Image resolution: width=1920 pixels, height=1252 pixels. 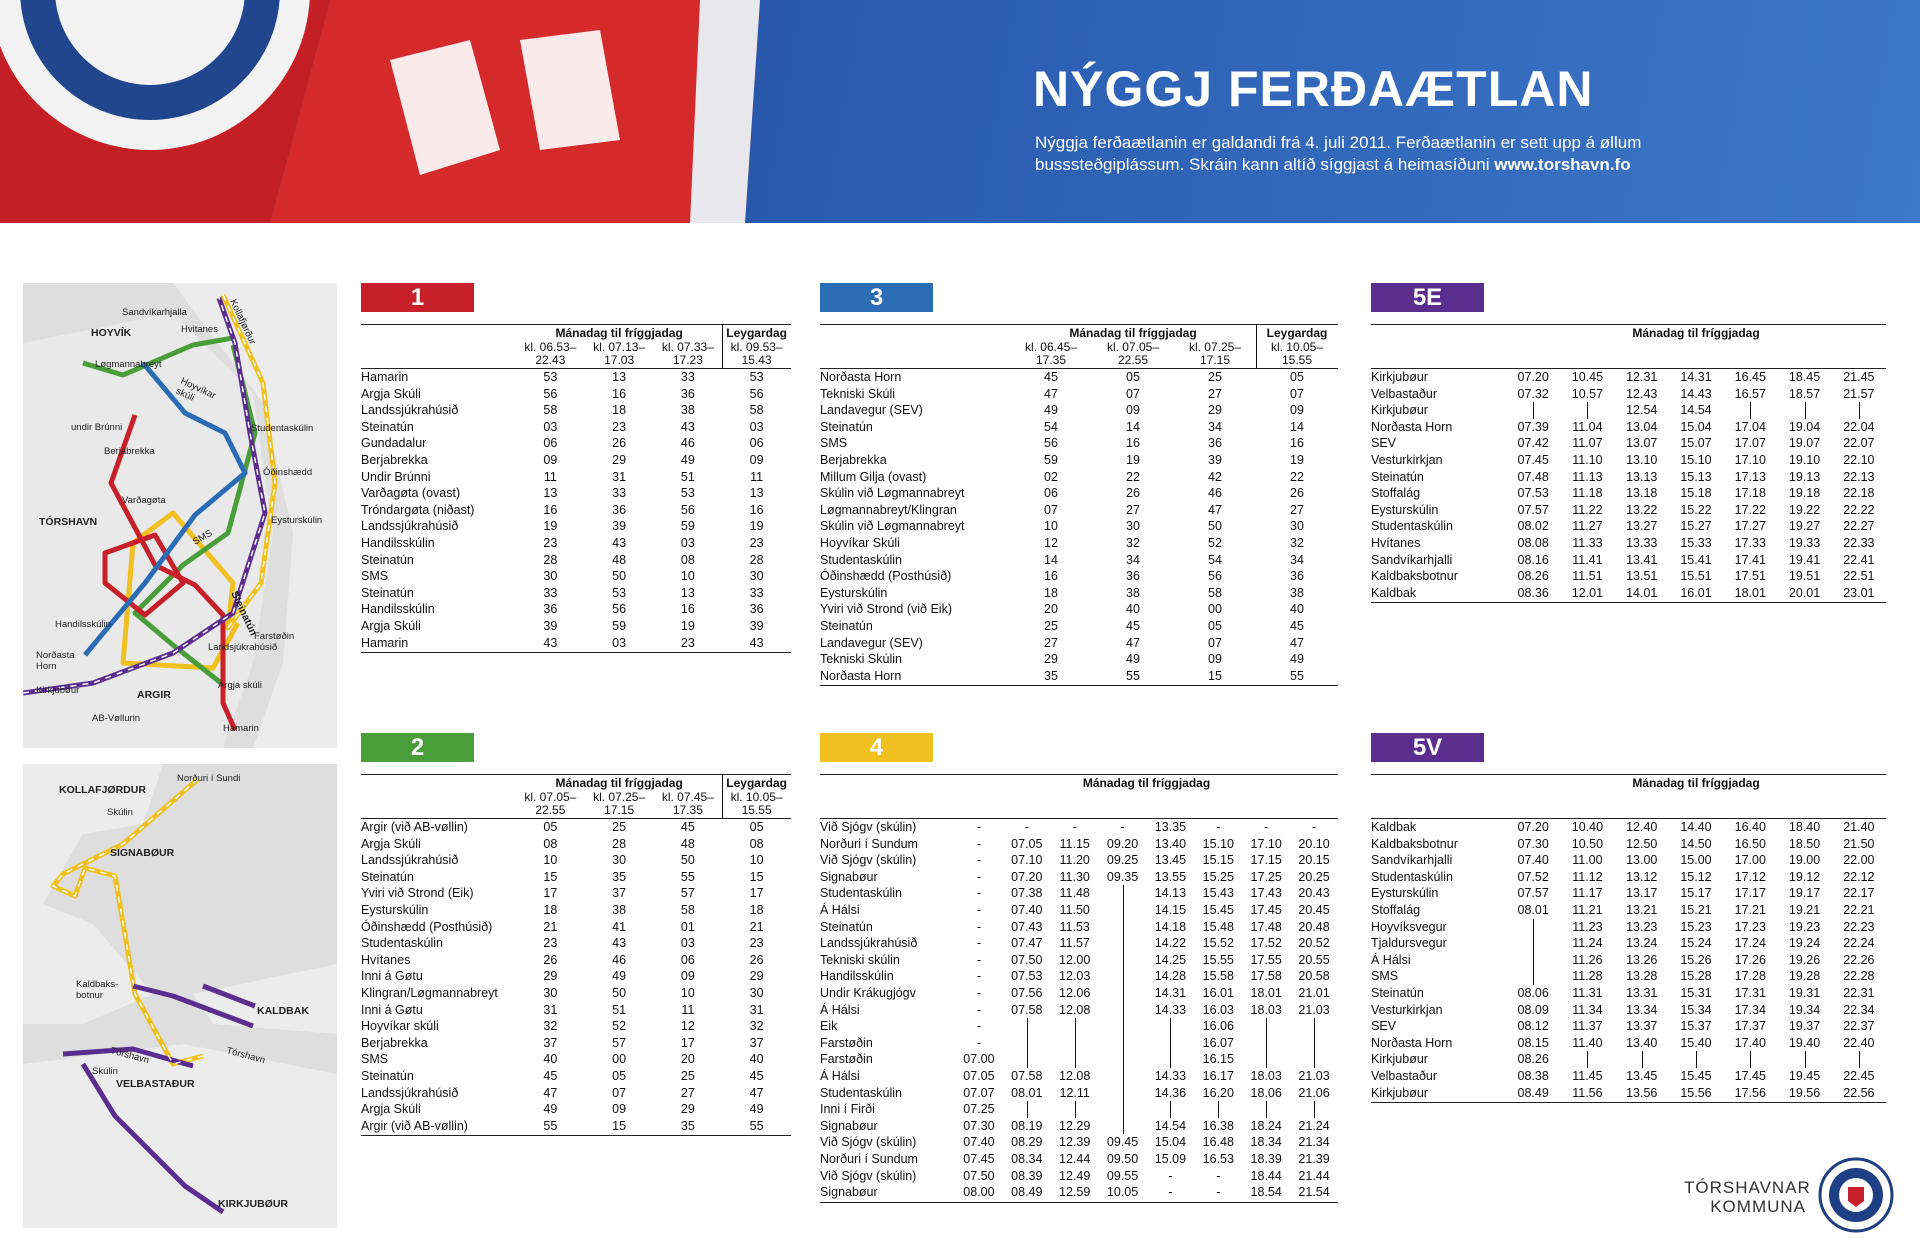 What do you see at coordinates (888, 509) in the screenshot?
I see `stop-name: Løgmannabreyt/Klingran` at bounding box center [888, 509].